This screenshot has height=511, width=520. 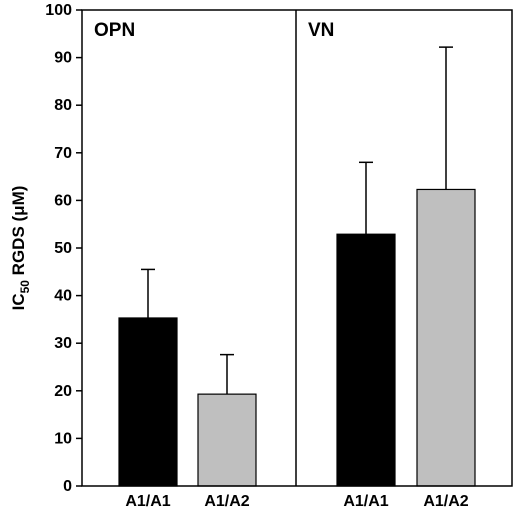 I want to click on y-tick-label: 50, so click(x=63, y=248).